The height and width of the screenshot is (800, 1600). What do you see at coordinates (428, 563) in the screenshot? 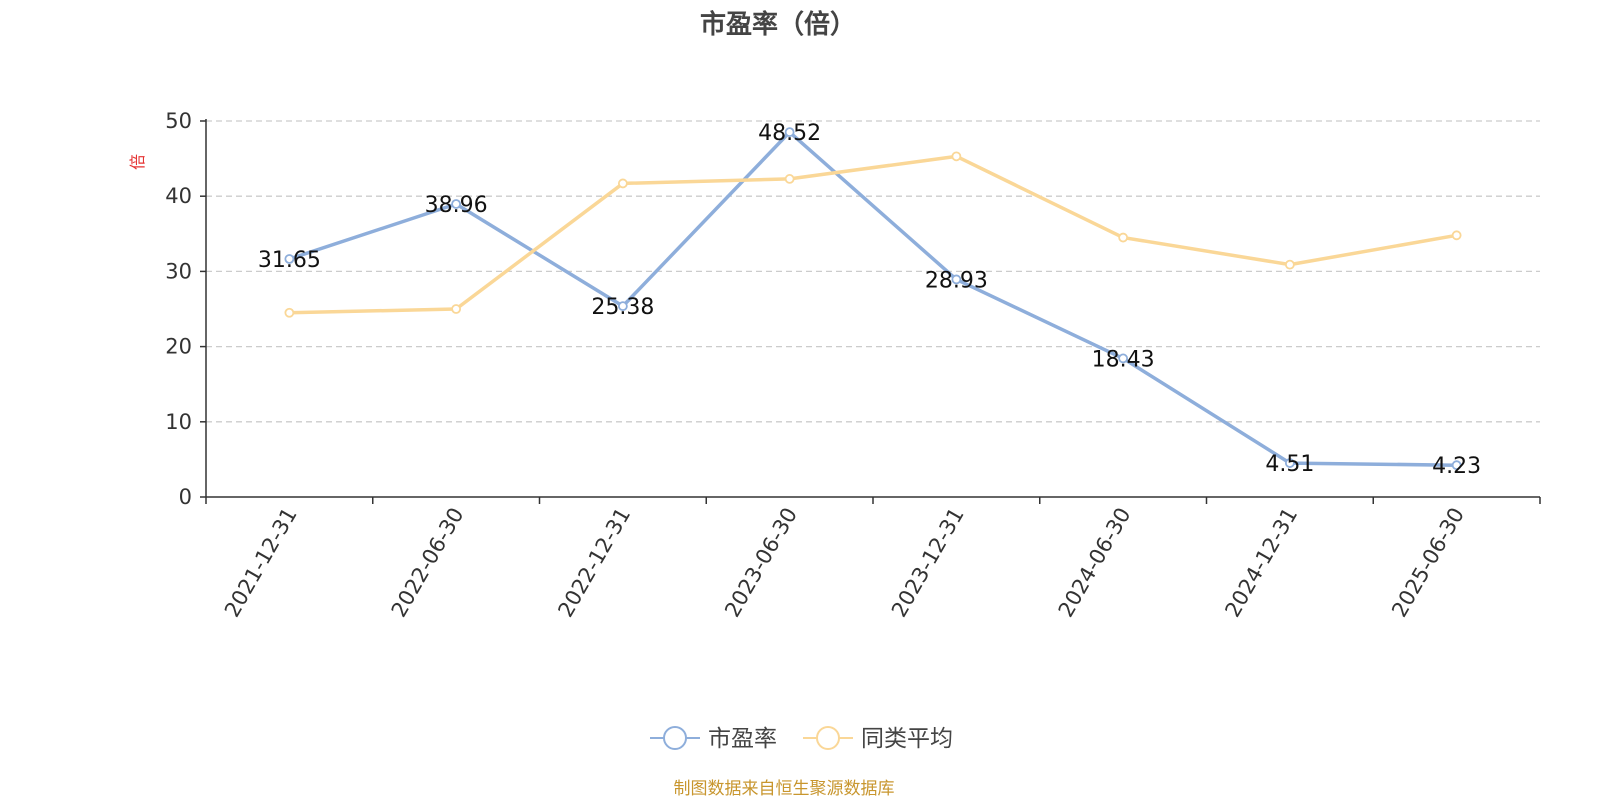
I see `x-tick-label: 2022-06-30` at bounding box center [428, 563].